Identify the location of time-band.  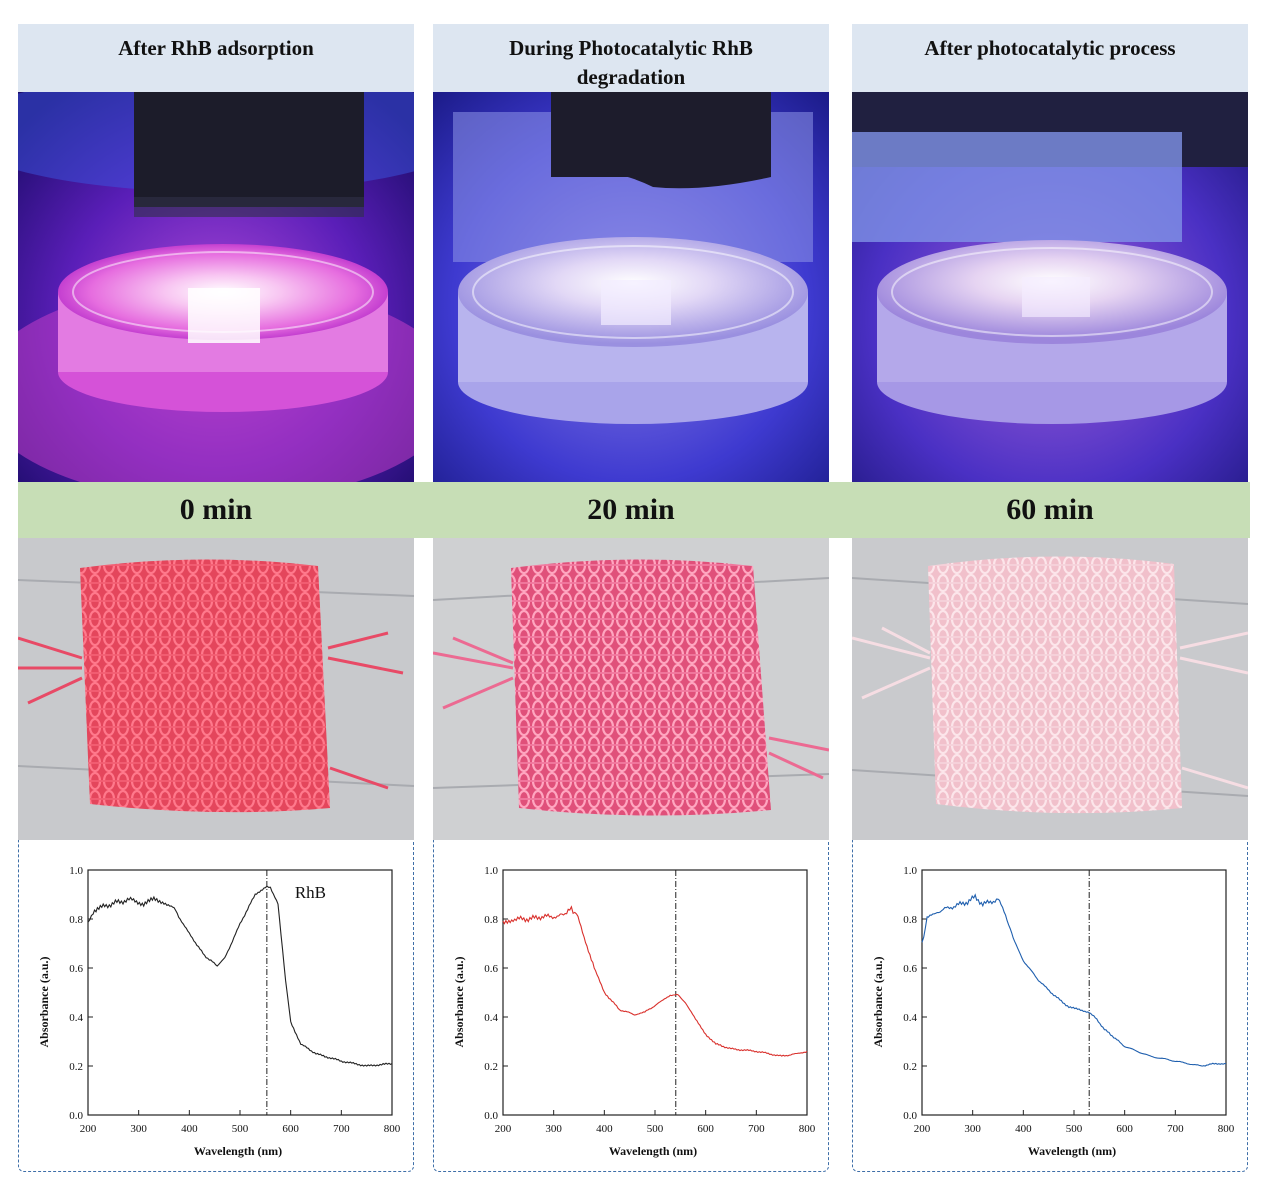
(634, 510).